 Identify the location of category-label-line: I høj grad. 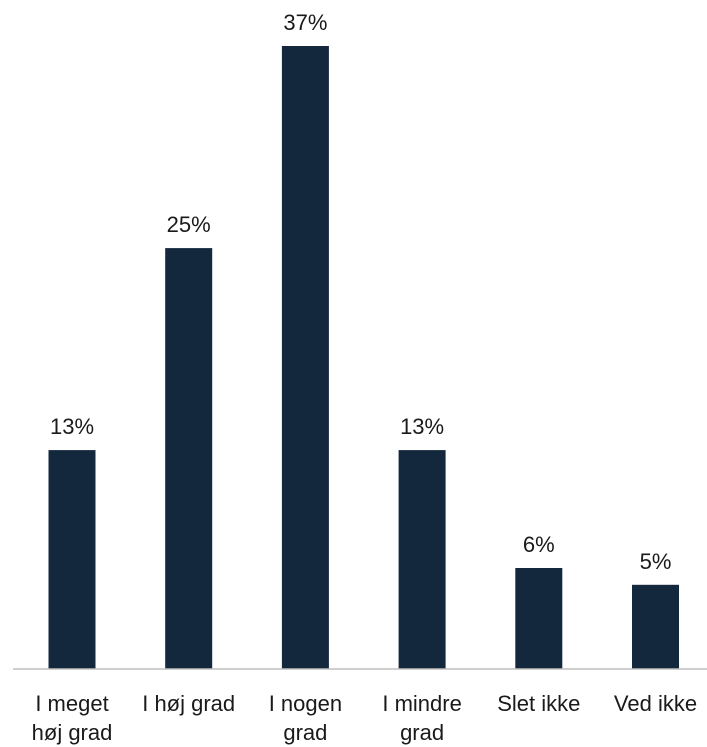
(188, 703).